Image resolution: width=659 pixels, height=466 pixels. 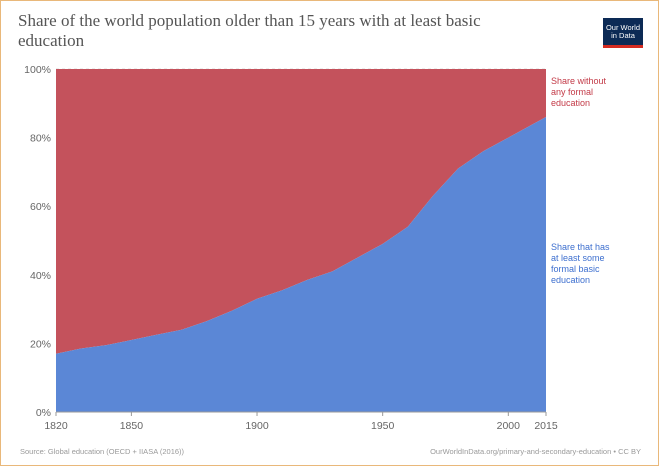 What do you see at coordinates (579, 92) in the screenshot?
I see `legend-label-no-education: Share without any formal education` at bounding box center [579, 92].